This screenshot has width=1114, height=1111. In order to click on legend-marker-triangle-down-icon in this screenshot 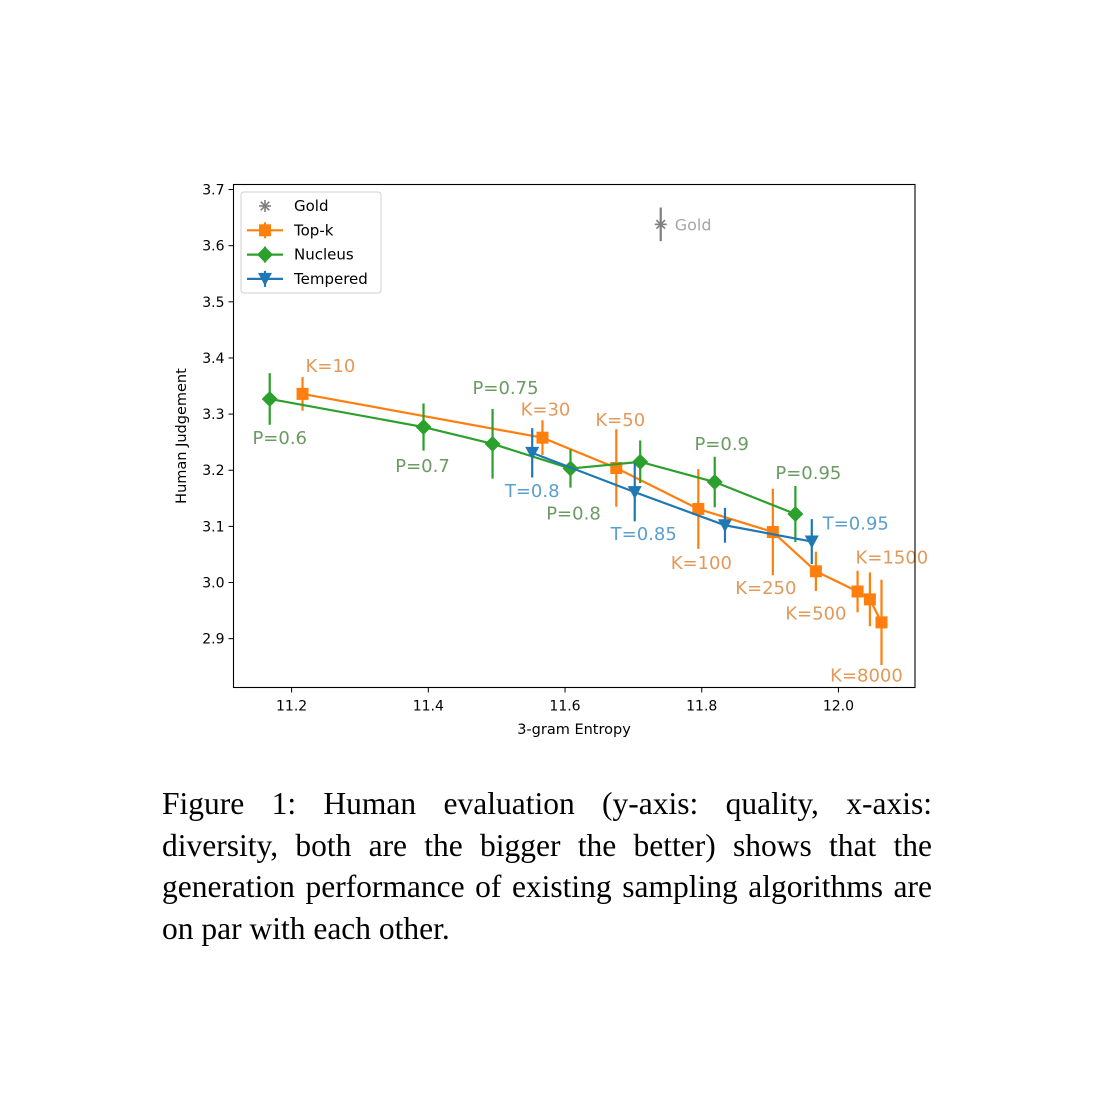, I will do `click(265, 279)`.